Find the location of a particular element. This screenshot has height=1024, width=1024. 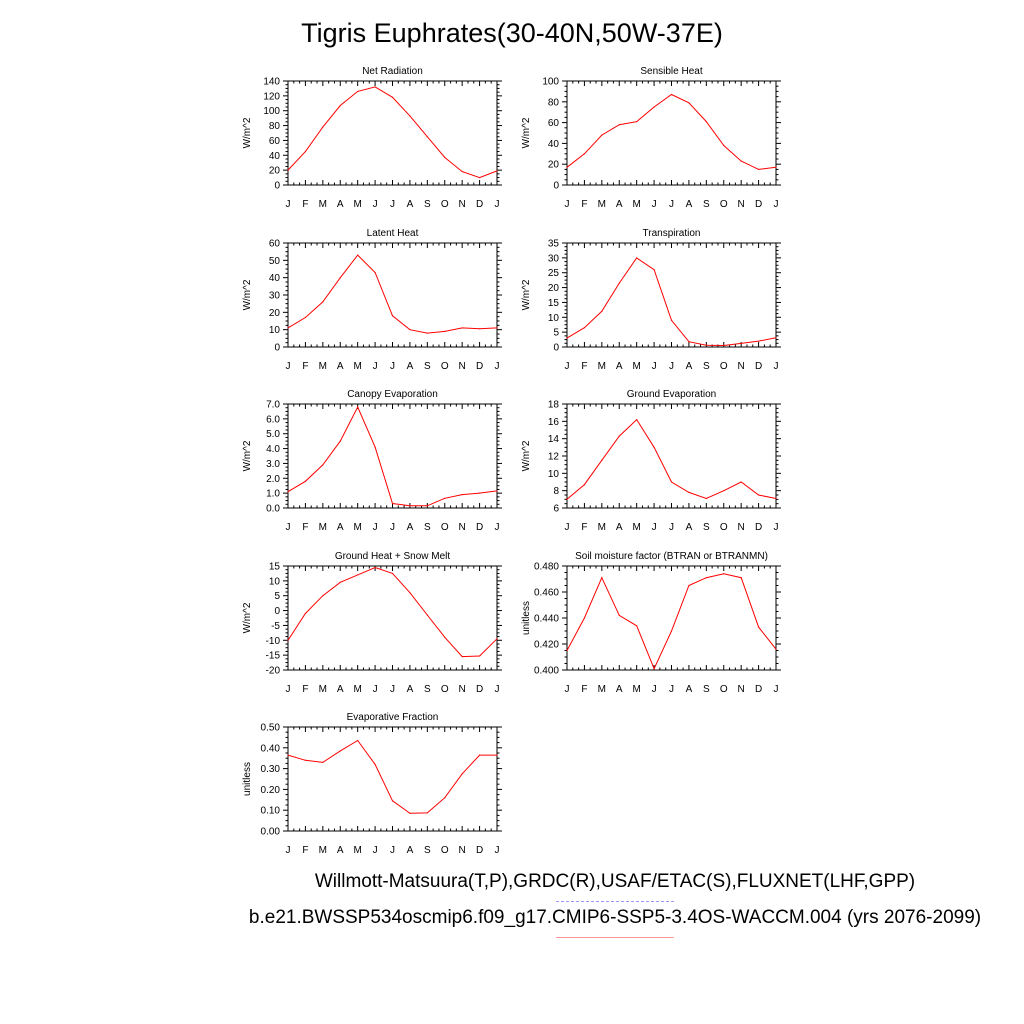

y-tick-label: 0 is located at coordinates (277, 186).